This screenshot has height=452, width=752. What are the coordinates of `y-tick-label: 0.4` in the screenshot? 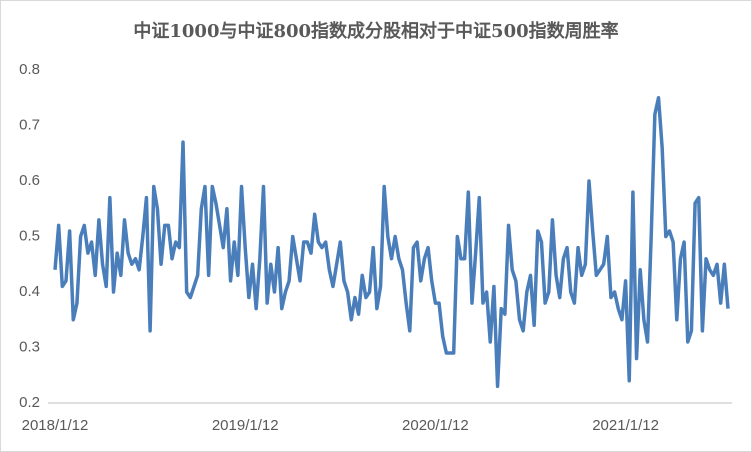 It's located at (29, 291).